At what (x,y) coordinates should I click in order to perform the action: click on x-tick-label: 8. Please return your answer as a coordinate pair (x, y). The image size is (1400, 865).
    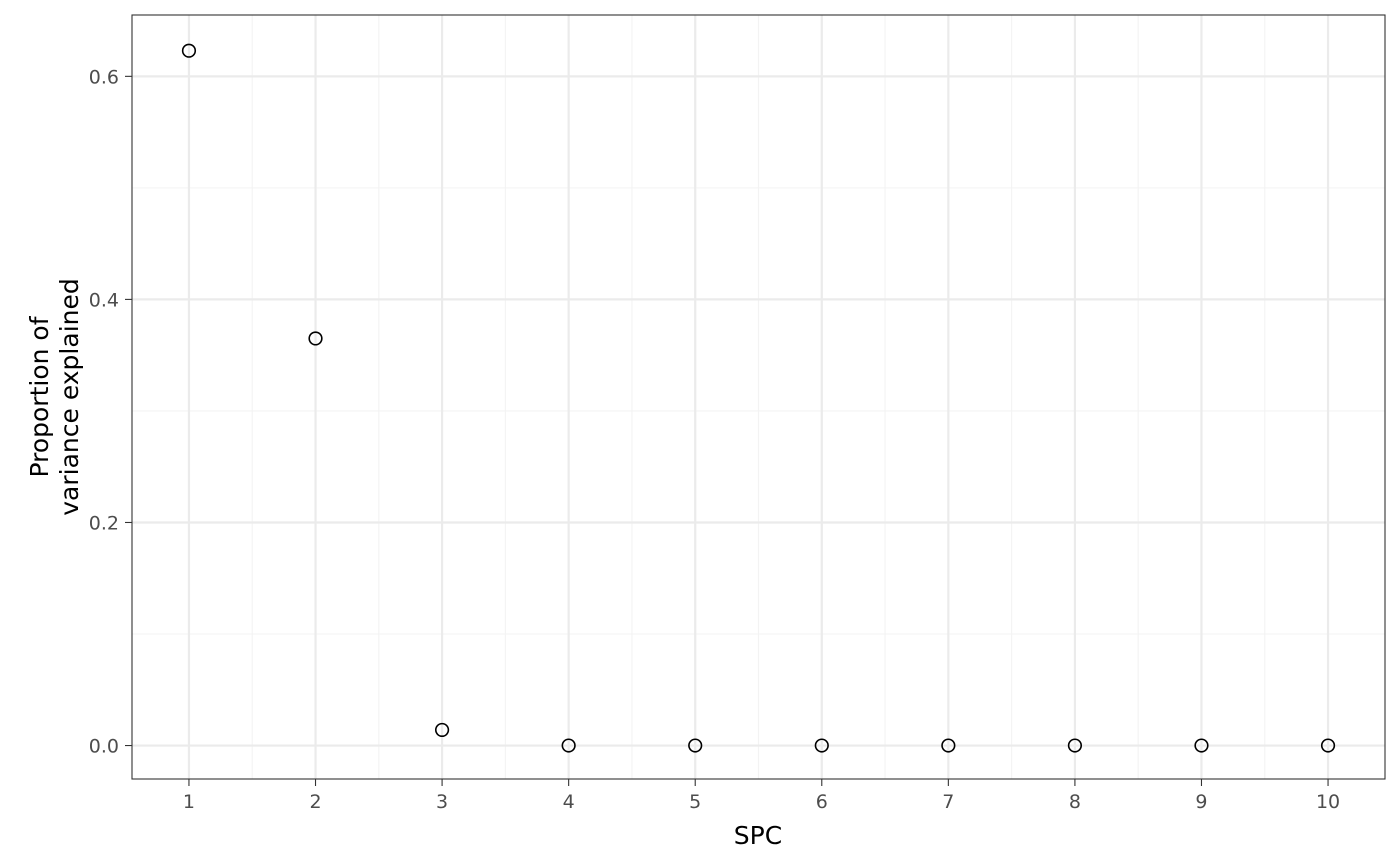
    Looking at the image, I should click on (1075, 802).